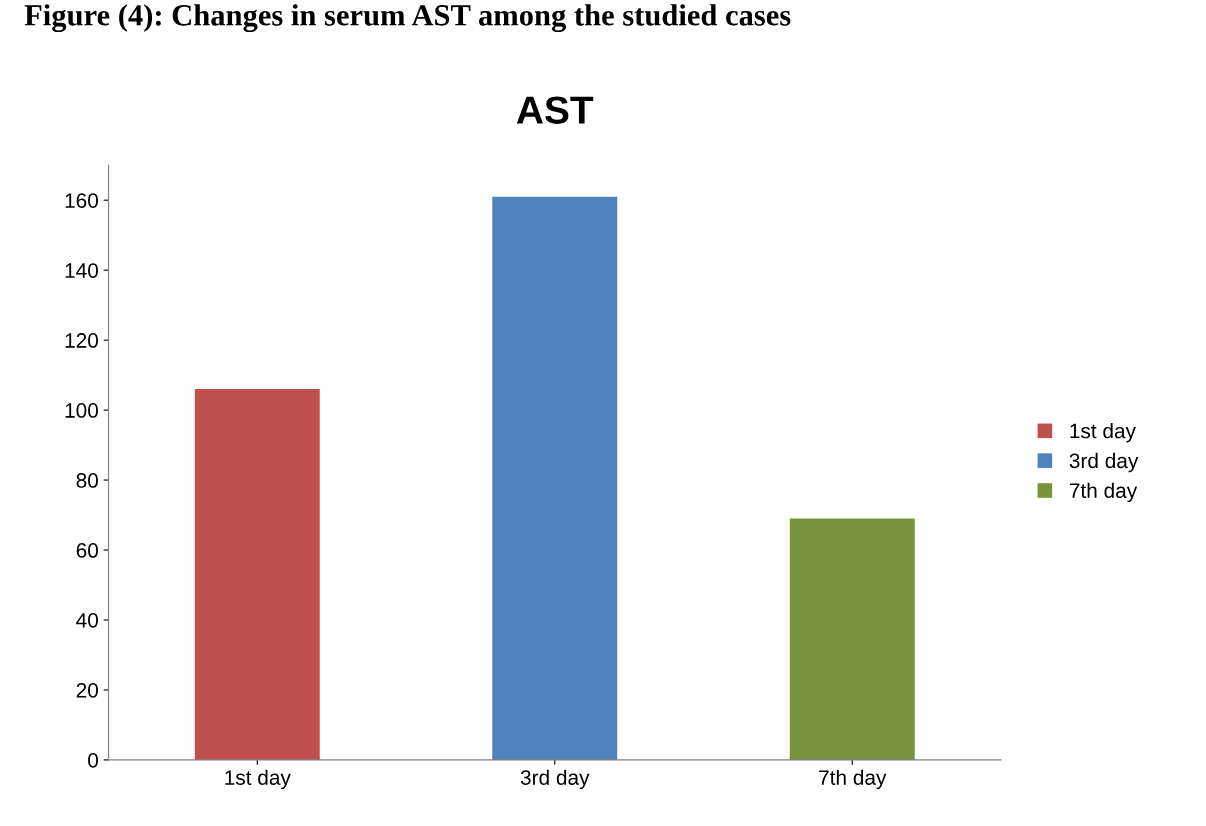  What do you see at coordinates (82, 340) in the screenshot?
I see `y-tick-label: 120` at bounding box center [82, 340].